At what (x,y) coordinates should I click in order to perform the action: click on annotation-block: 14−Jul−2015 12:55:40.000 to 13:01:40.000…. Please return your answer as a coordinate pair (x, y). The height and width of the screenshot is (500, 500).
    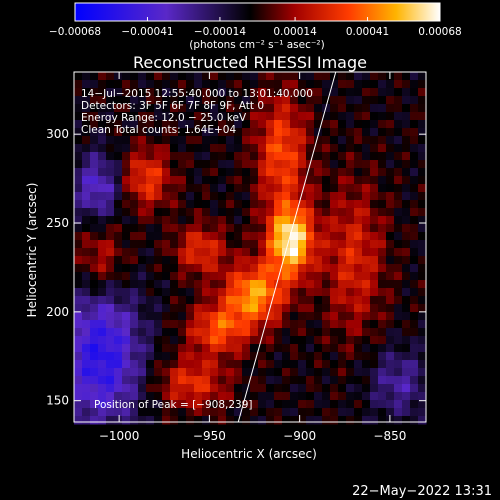
    Looking at the image, I should click on (197, 112).